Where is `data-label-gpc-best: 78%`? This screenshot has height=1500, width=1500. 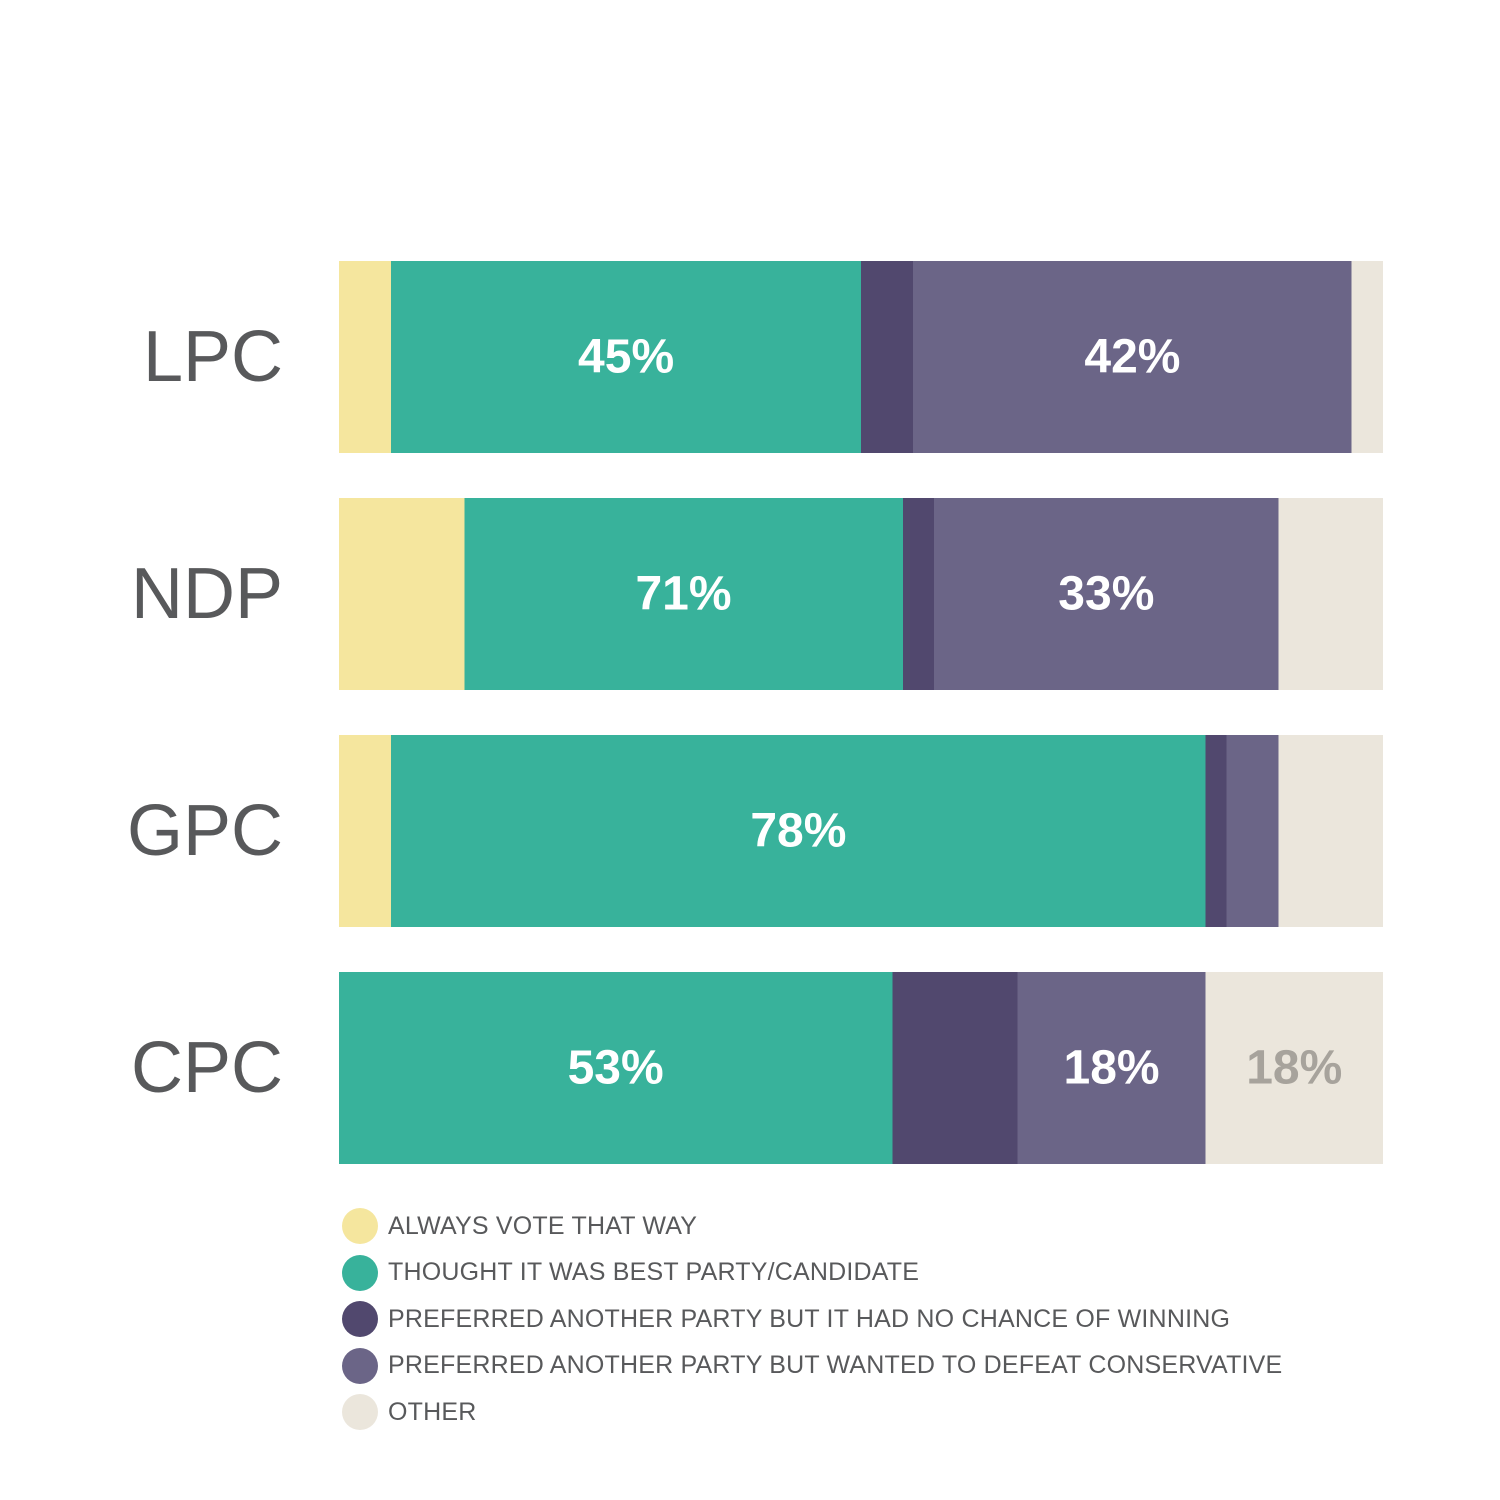
data-label-gpc-best: 78% is located at coordinates (798, 831).